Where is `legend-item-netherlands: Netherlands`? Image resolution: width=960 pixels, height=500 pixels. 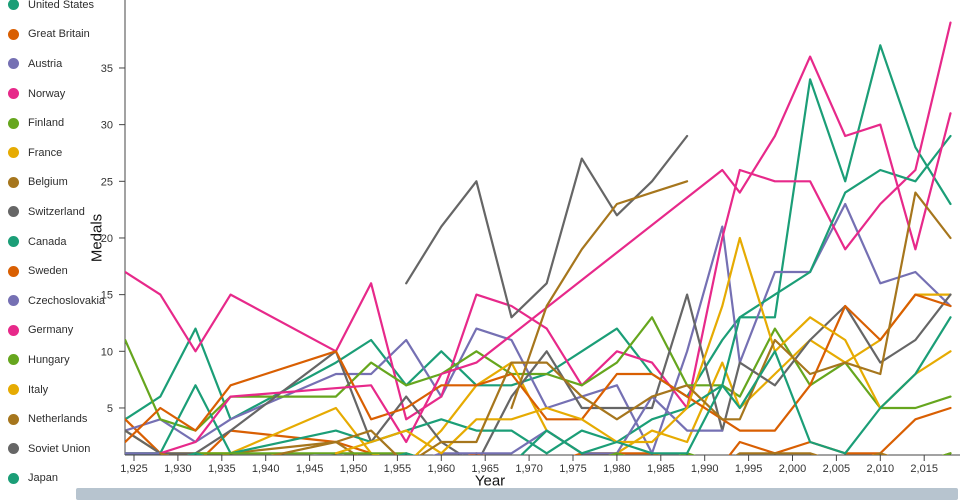
legend-item-netherlands: Netherlands is located at coordinates (52, 419).